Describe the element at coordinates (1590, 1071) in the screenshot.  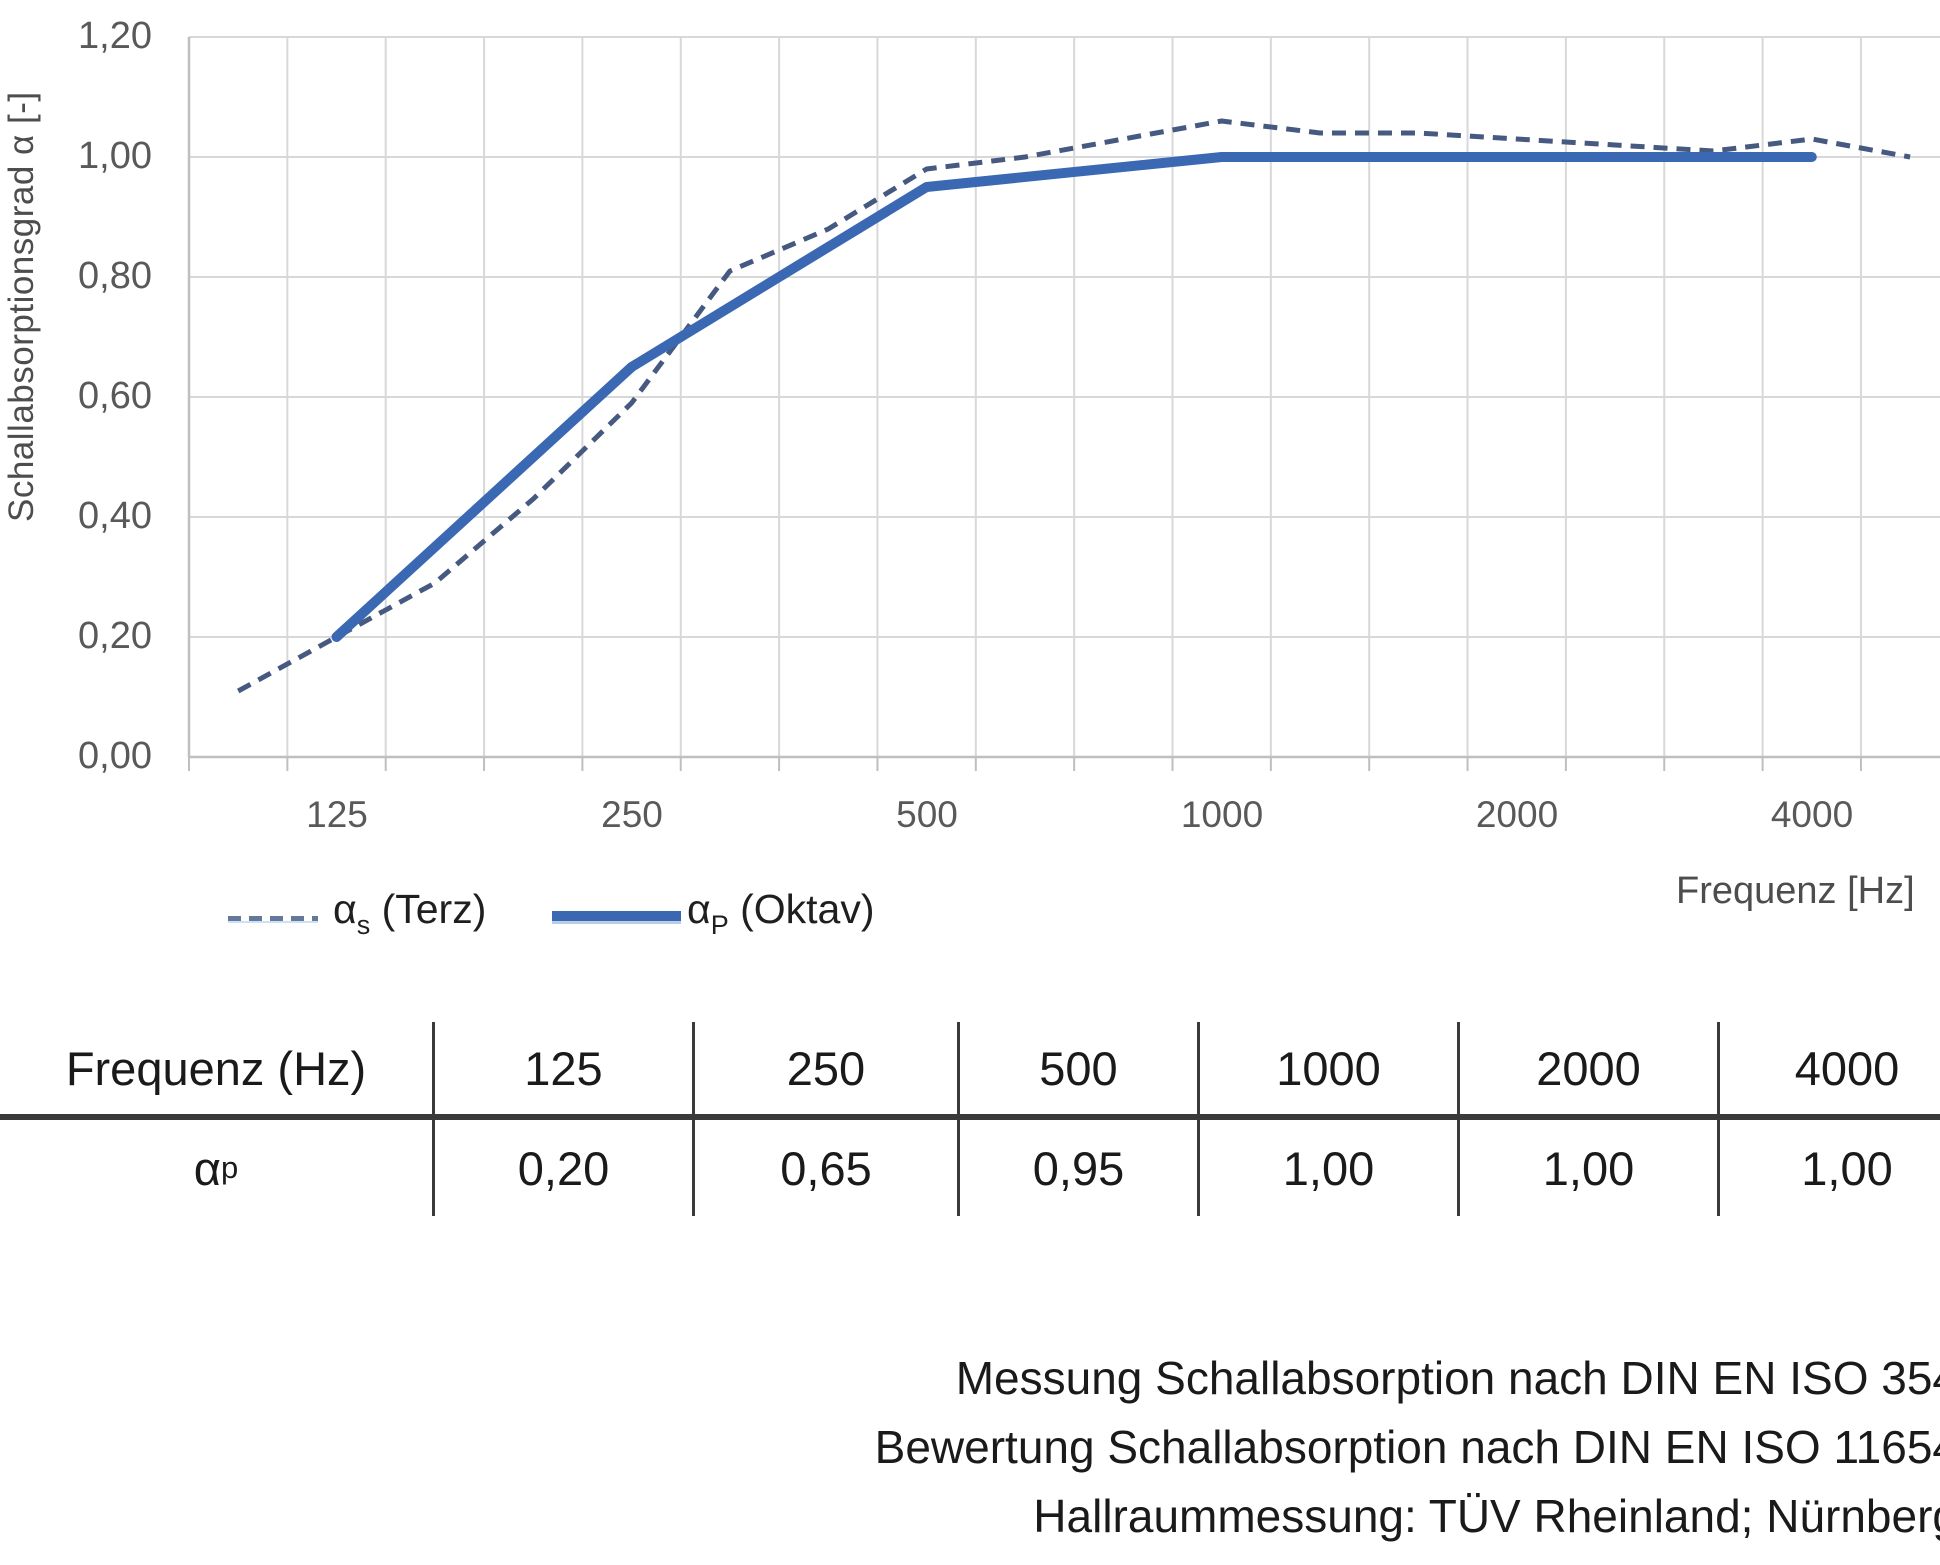
I see `table-header-2000: 2000` at that location.